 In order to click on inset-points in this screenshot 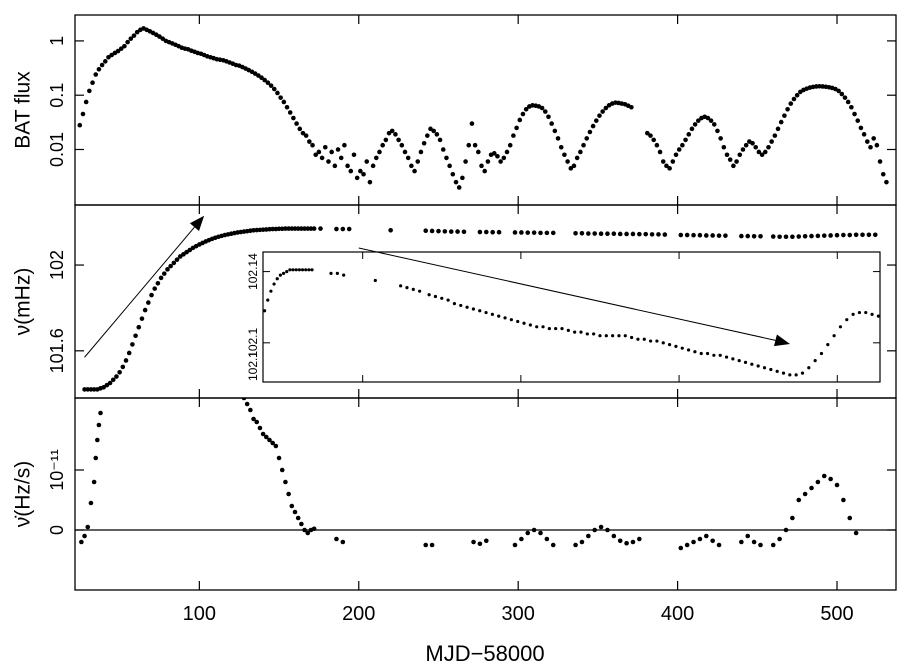, I will do `click(571, 322)`.